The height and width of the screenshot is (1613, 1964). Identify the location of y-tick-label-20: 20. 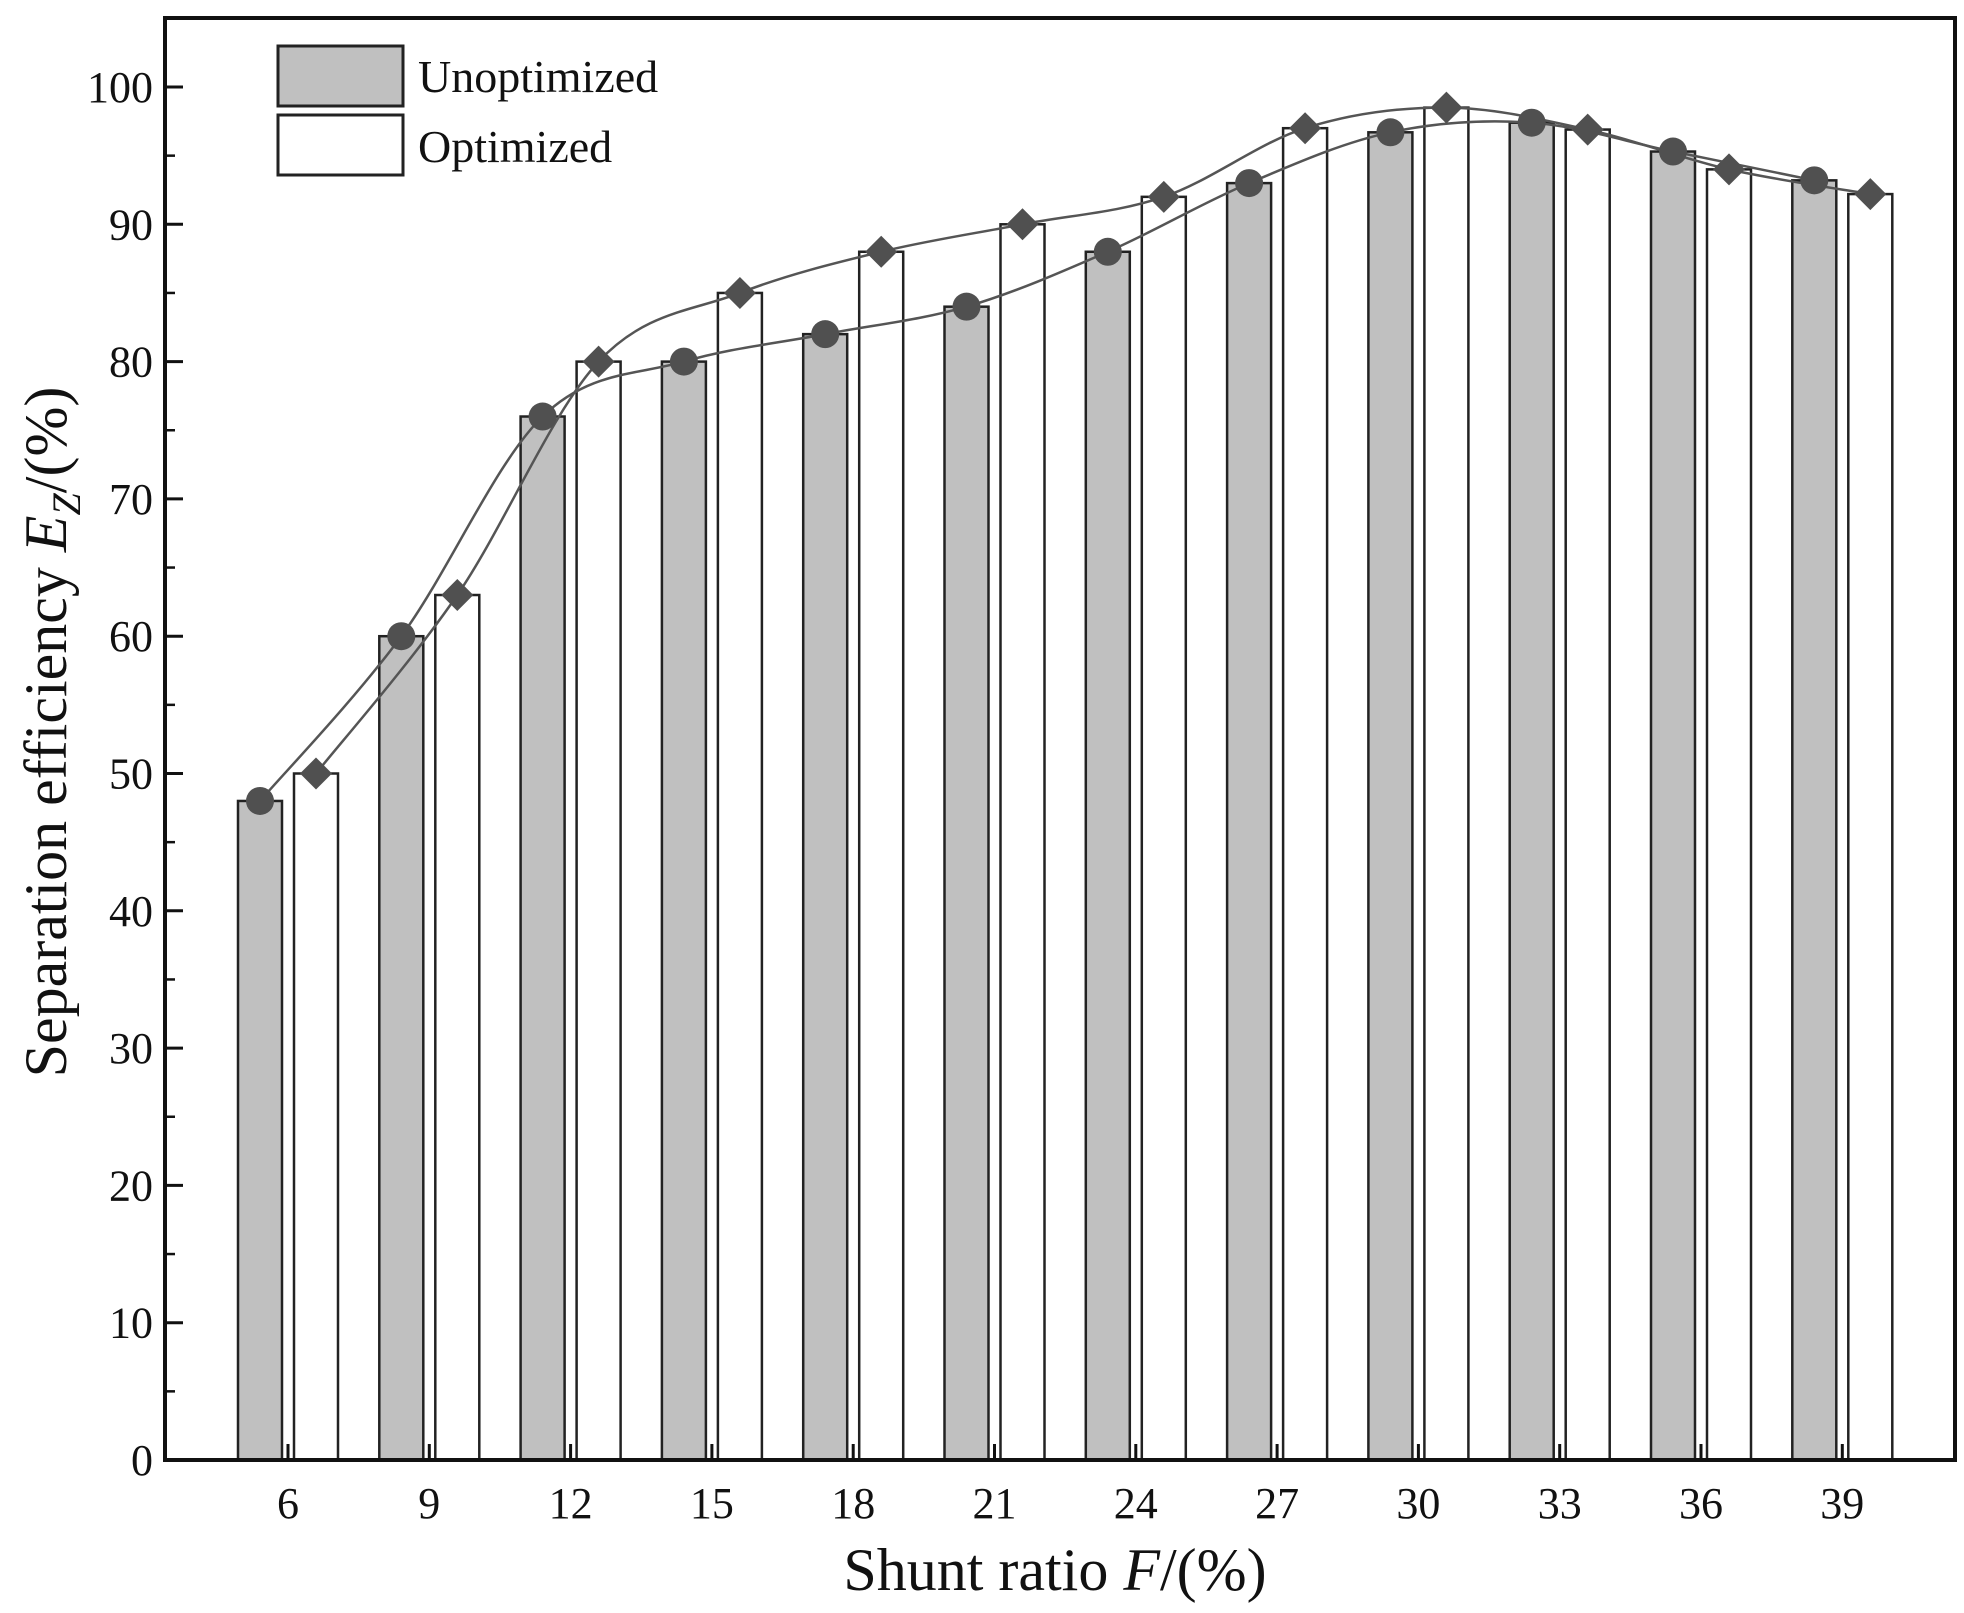
(131, 1185).